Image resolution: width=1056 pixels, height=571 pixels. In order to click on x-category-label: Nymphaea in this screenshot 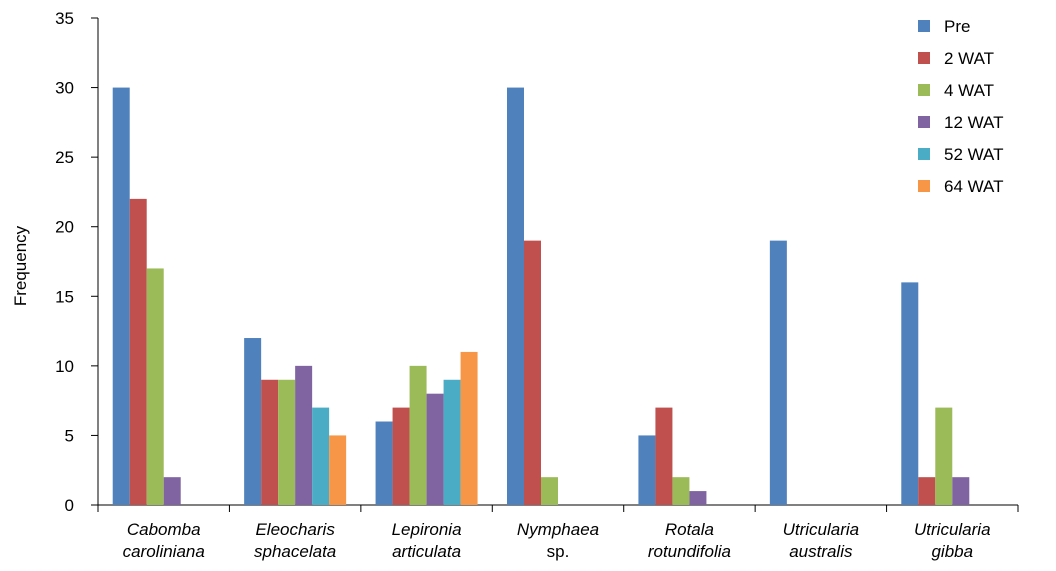, I will do `click(558, 529)`.